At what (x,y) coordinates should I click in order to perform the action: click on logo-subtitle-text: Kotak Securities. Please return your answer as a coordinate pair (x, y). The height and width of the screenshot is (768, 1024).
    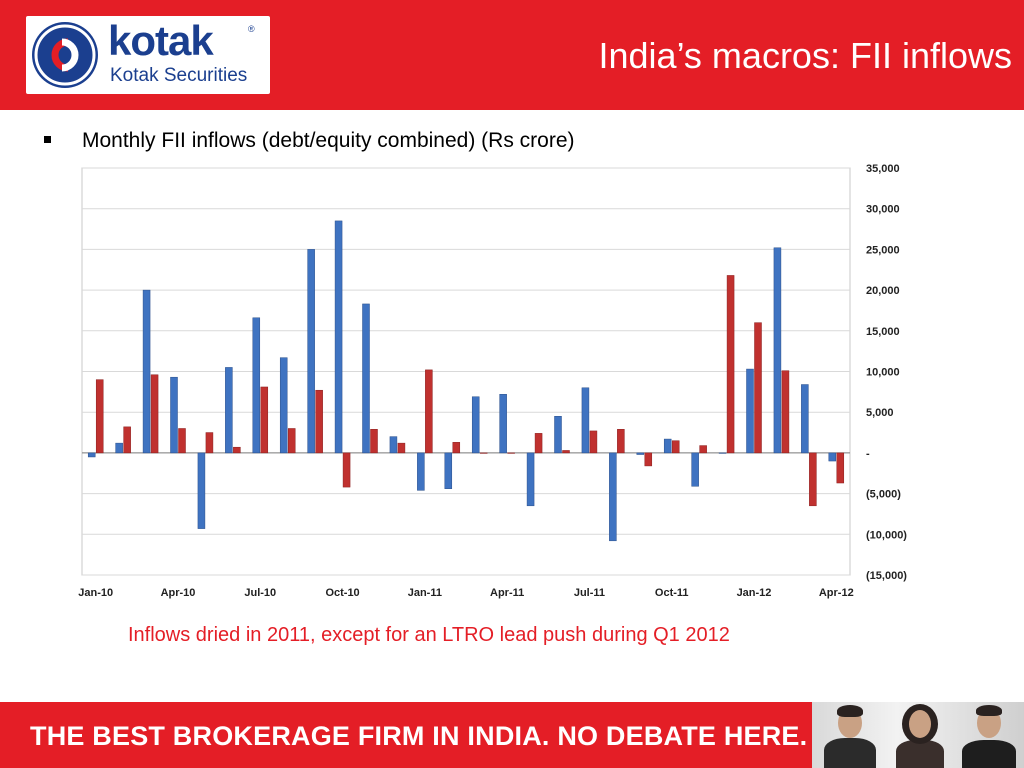
    Looking at the image, I should click on (179, 75).